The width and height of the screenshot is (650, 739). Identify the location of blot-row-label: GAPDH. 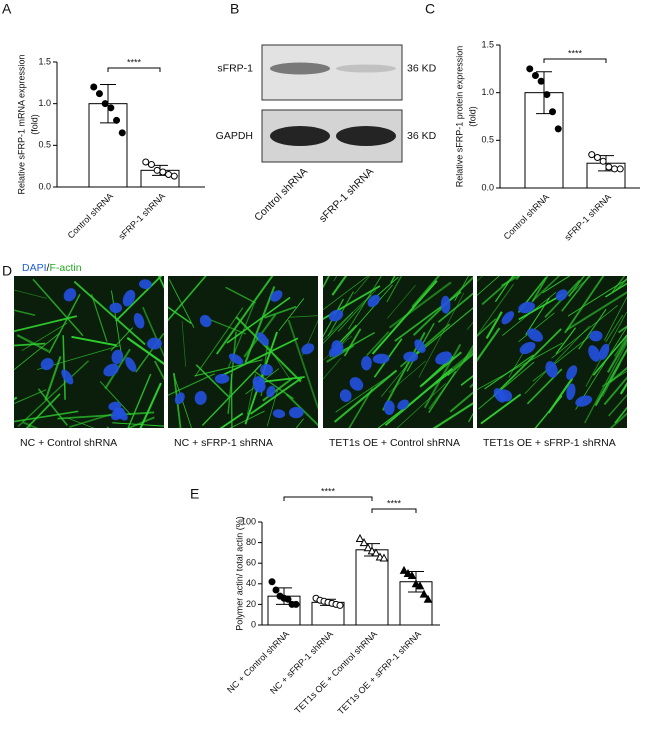
(234, 136).